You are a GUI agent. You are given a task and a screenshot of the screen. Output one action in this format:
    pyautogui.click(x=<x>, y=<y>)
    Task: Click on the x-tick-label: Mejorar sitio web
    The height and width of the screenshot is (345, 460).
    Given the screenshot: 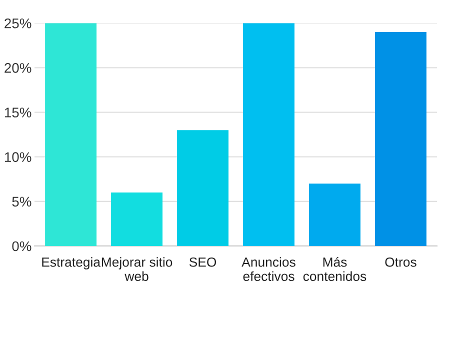 What is the action you would take?
    pyautogui.click(x=137, y=269)
    